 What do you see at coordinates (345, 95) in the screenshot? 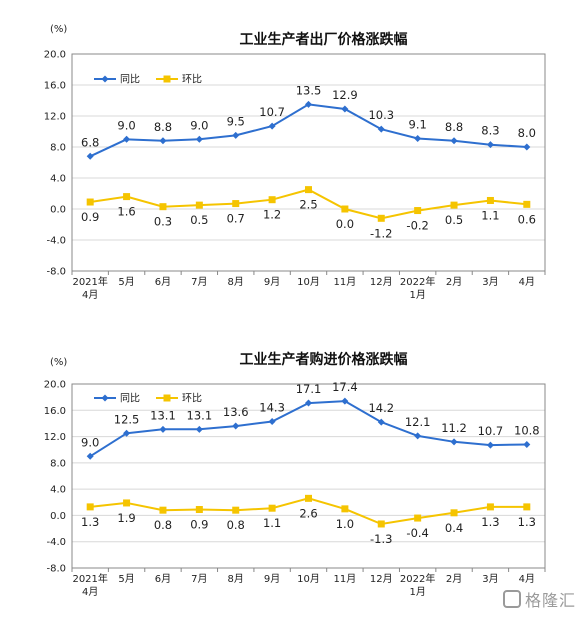
I see `data-label: 12.9` at bounding box center [345, 95].